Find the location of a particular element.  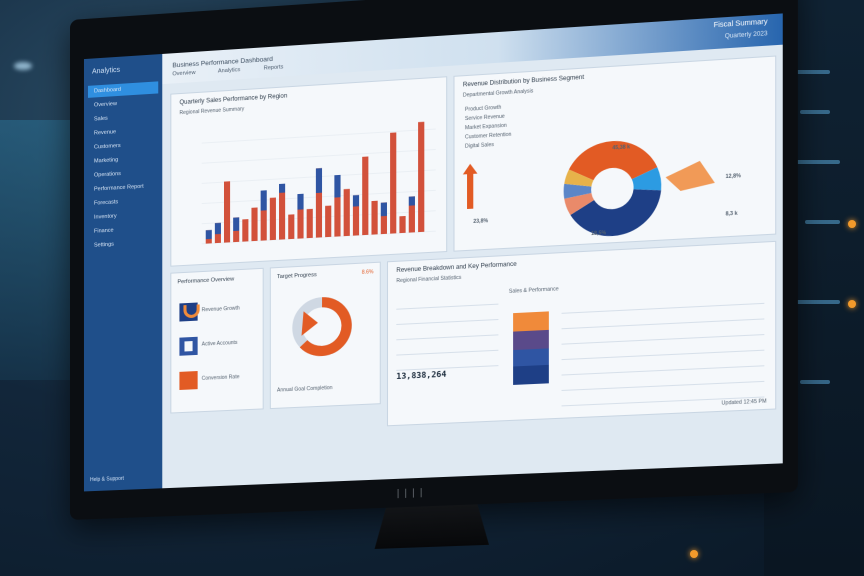

donut-value-left: 23,8% is located at coordinates (481, 222).